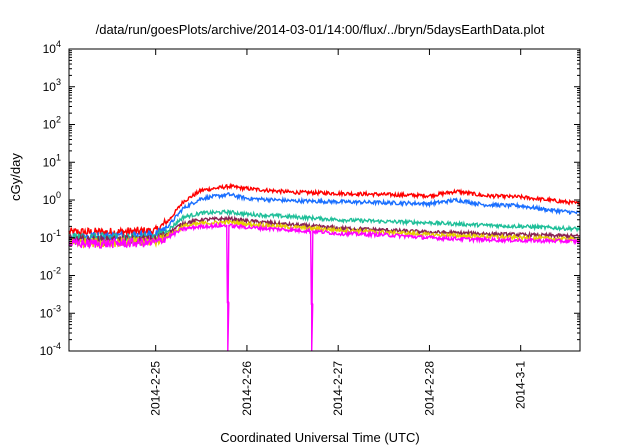 The image size is (640, 448). Describe the element at coordinates (15, 177) in the screenshot. I see `y-axis-label: cGy/day` at that location.